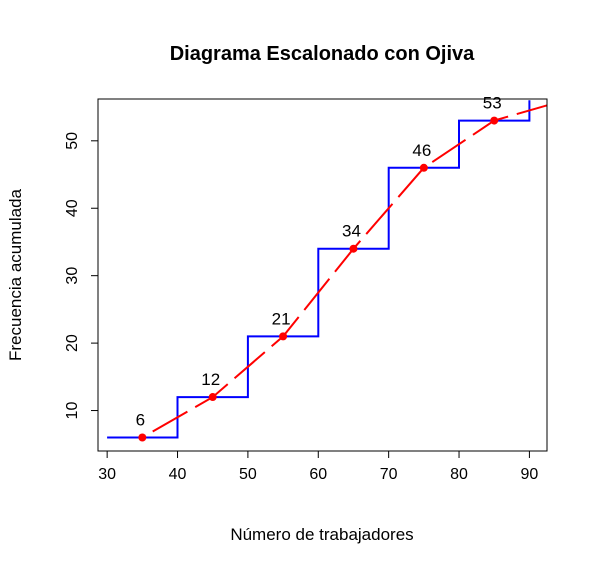 Image resolution: width=598 pixels, height=571 pixels. What do you see at coordinates (15, 274) in the screenshot?
I see `y-axis-title: Frecuencia acumulada` at bounding box center [15, 274].